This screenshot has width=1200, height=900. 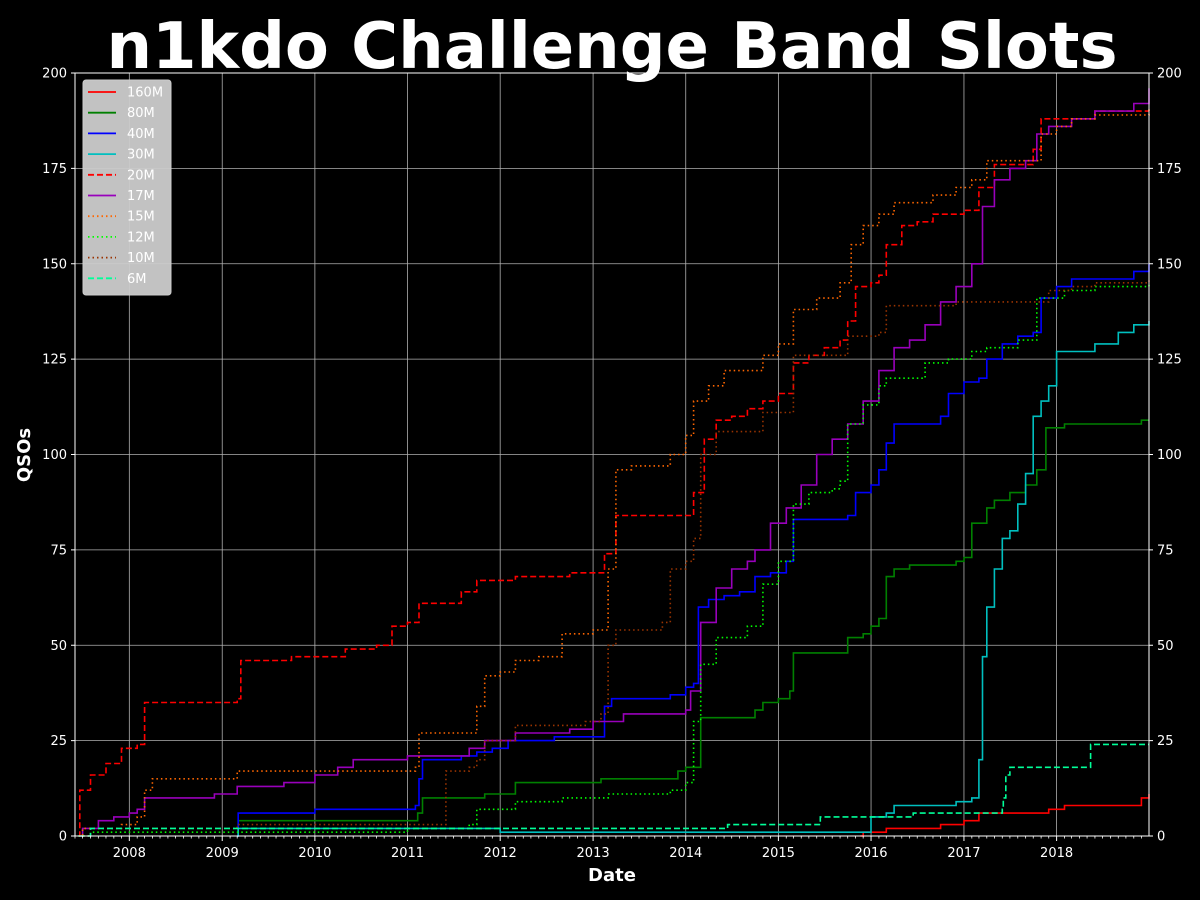 What do you see at coordinates (1165, 741) in the screenshot?
I see `y-tick-label-right: 25` at bounding box center [1165, 741].